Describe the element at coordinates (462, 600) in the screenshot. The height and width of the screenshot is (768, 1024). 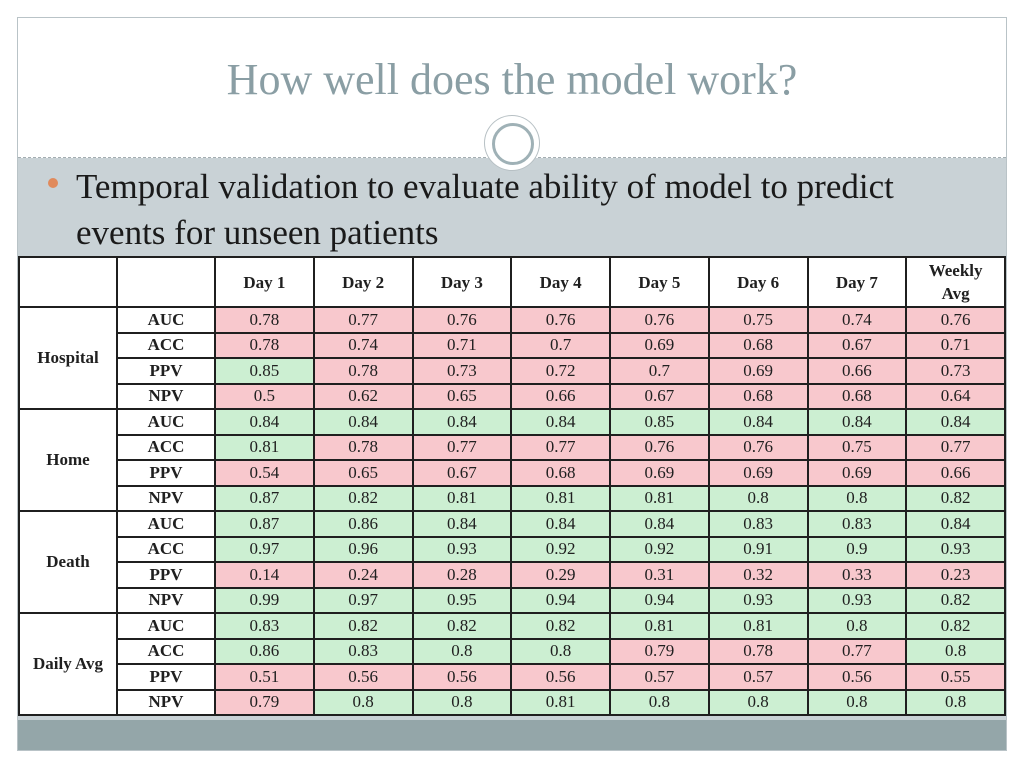
I see `value-cell: 0.95` at that location.